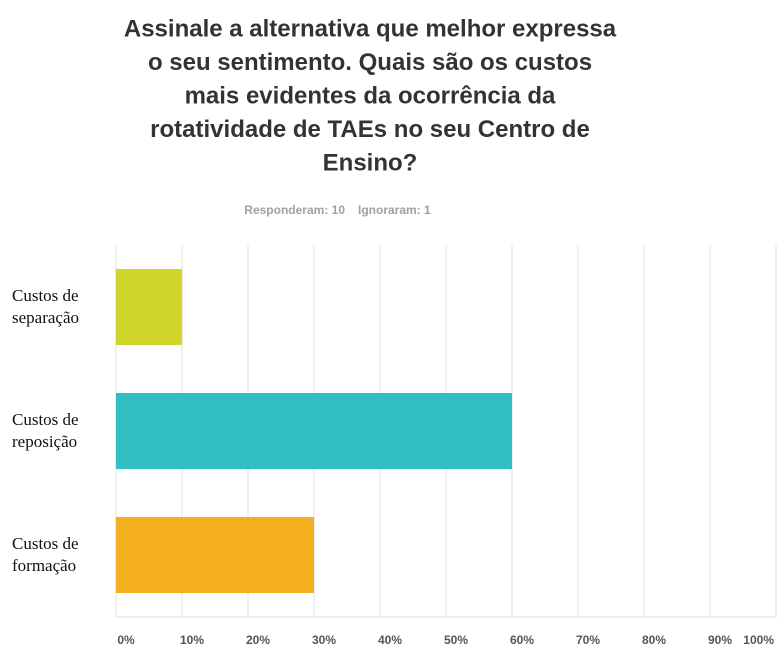 The width and height of the screenshot is (779, 651). Describe the element at coordinates (294, 210) in the screenshot. I see `subtitle: Responderam: 10` at that location.